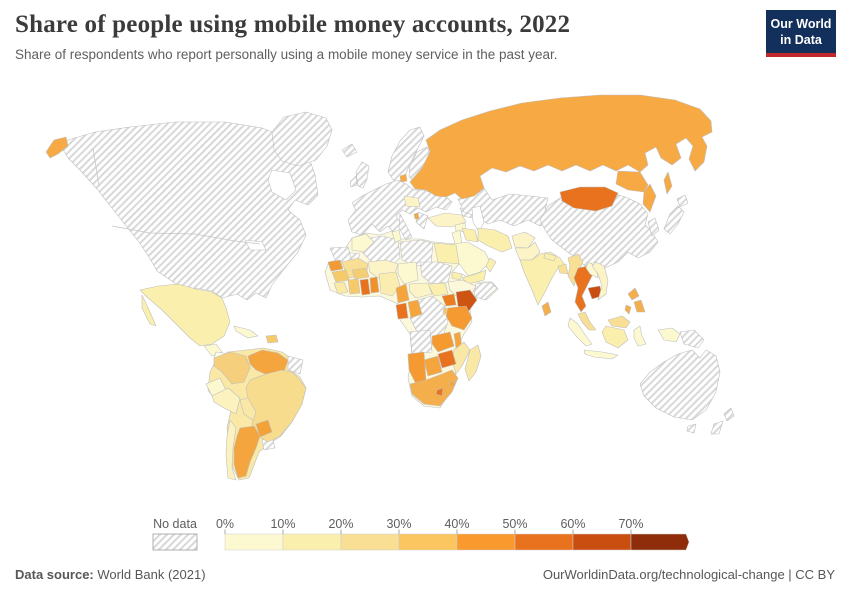 The height and width of the screenshot is (600, 850). What do you see at coordinates (247, 452) in the screenshot?
I see `region-argentina` at bounding box center [247, 452].